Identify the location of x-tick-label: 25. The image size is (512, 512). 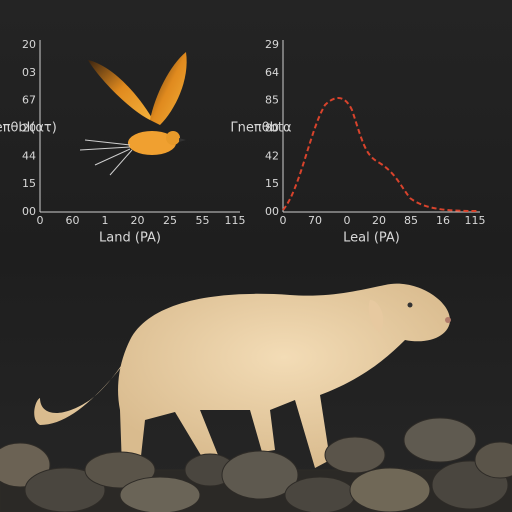
(170, 220).